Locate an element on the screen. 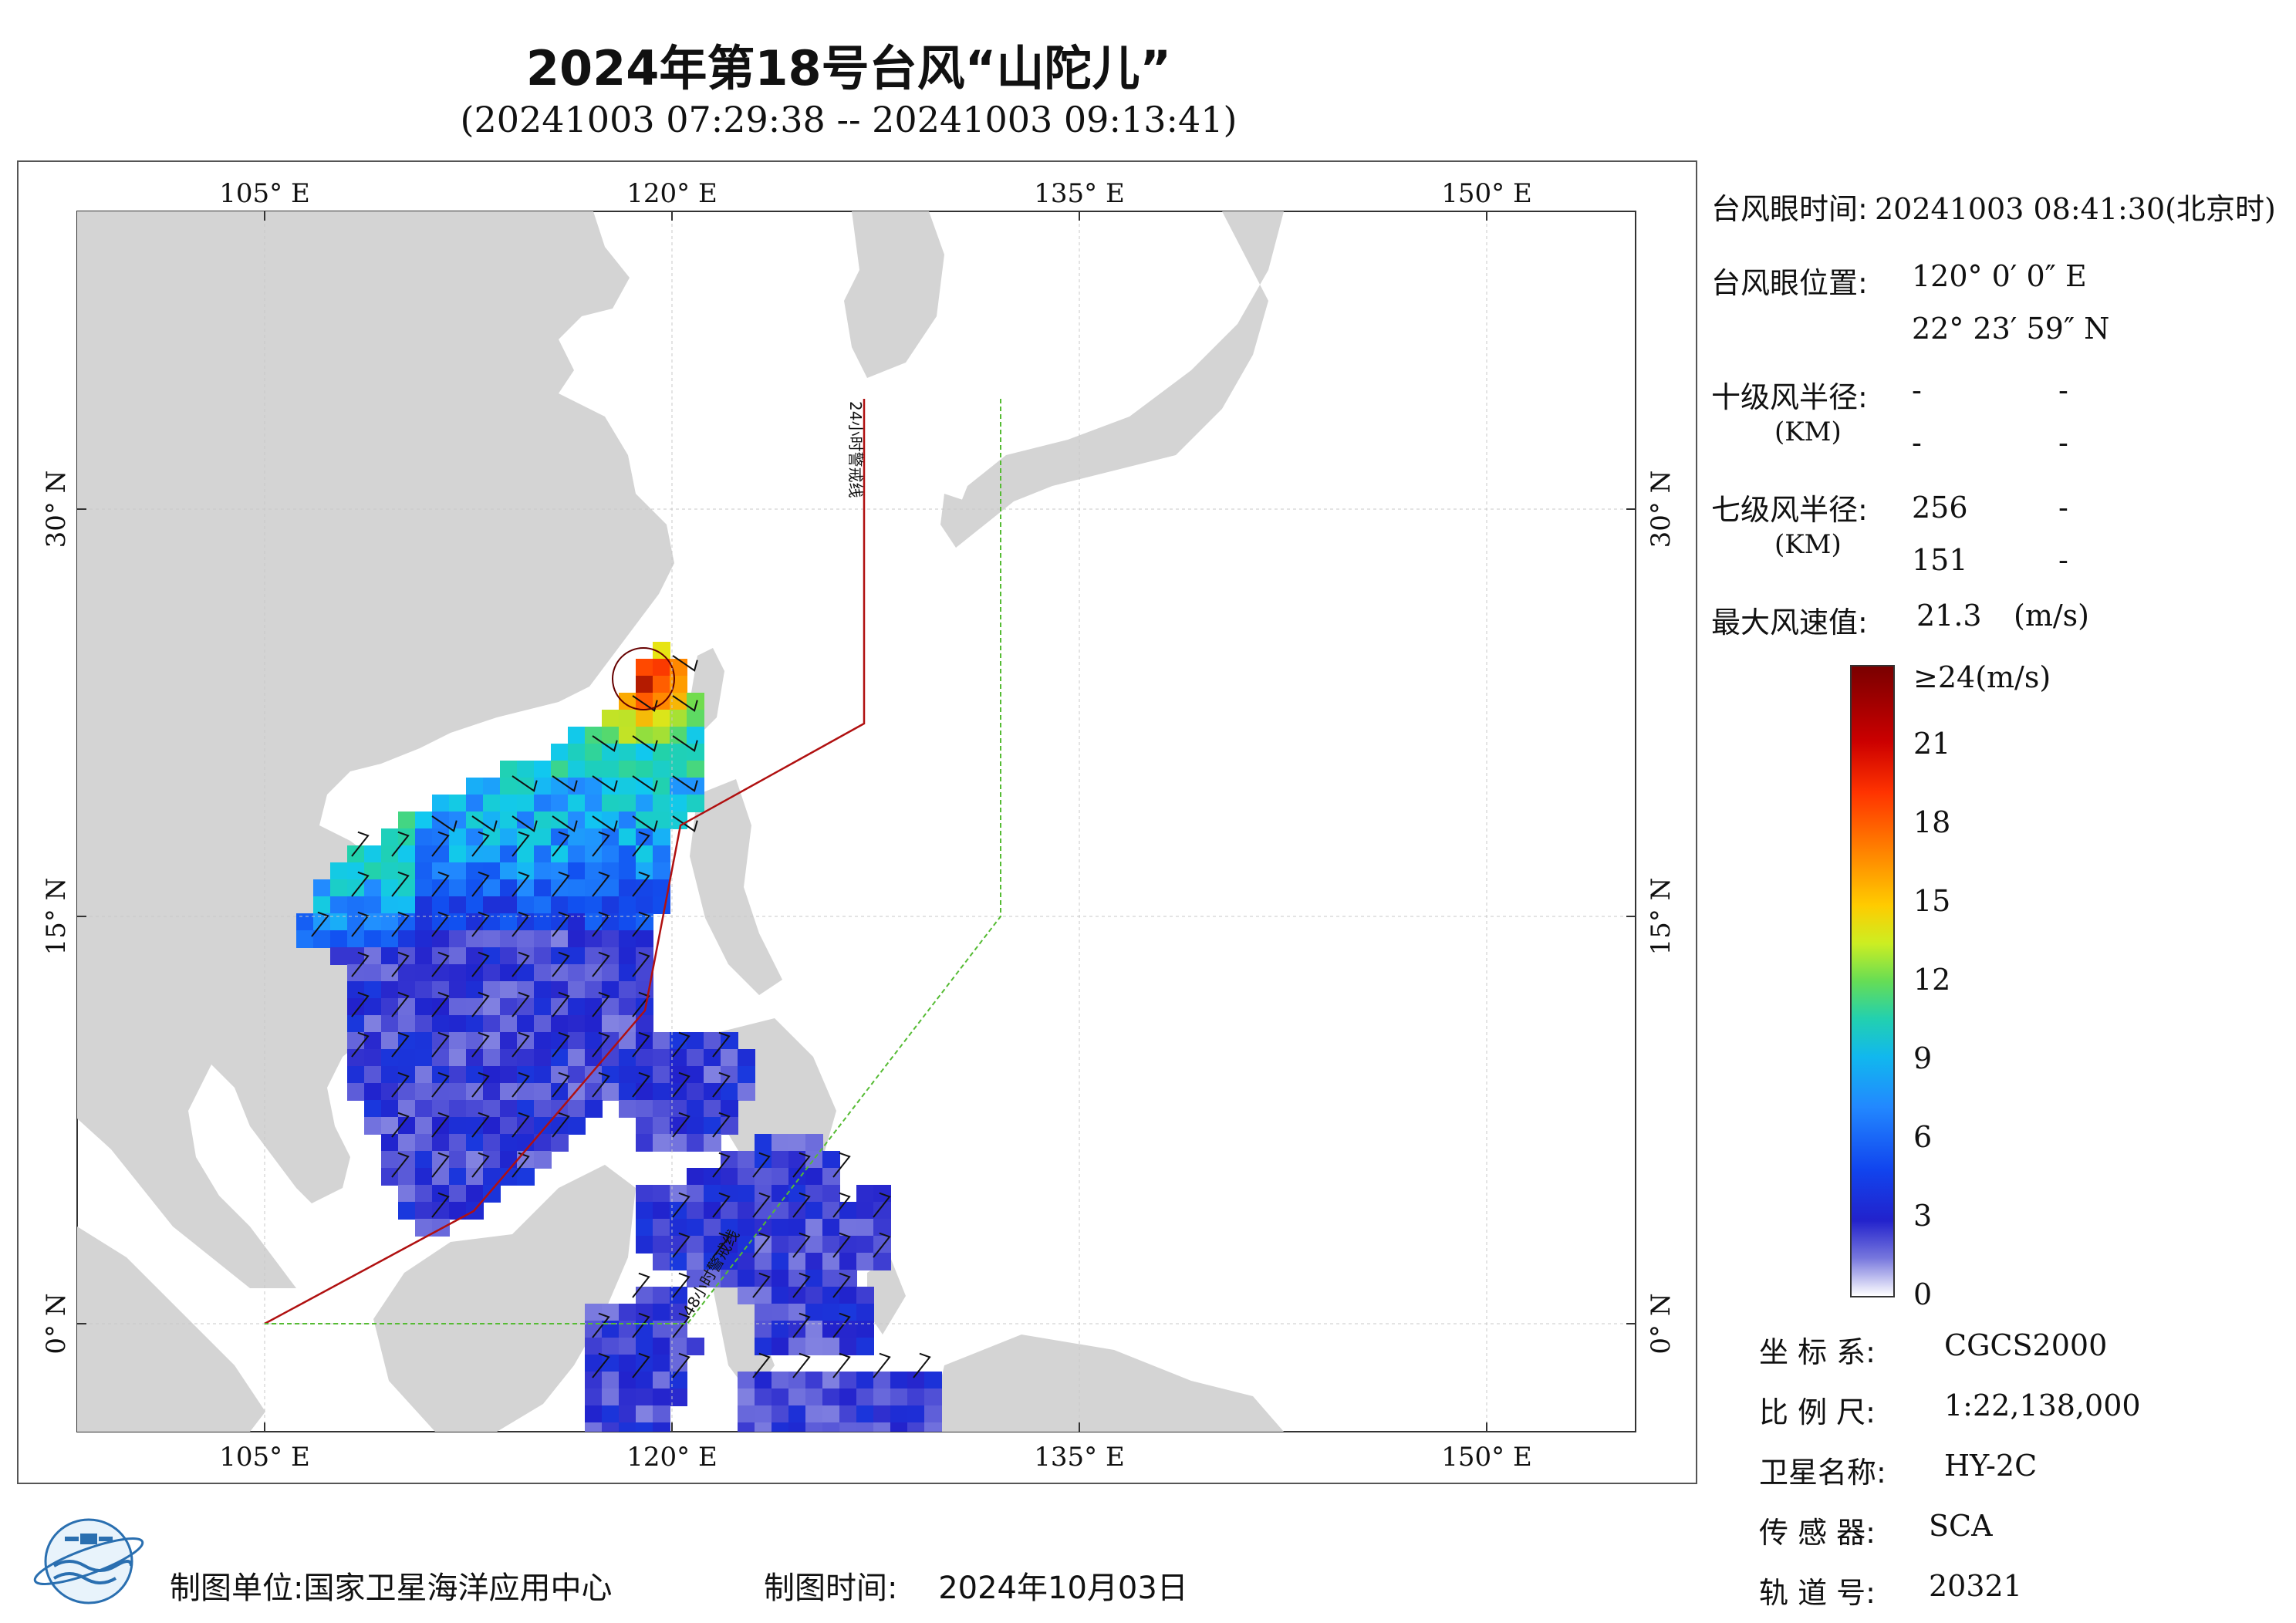 This screenshot has height=1623, width=2296. colorbar-tick-label: 12 is located at coordinates (1932, 980).